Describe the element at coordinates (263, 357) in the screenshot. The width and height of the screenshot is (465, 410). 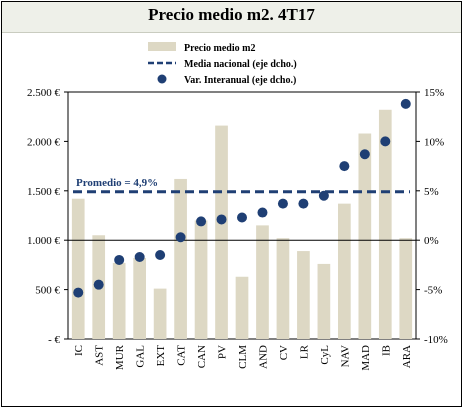
I see `category-label-AND: AND` at that location.